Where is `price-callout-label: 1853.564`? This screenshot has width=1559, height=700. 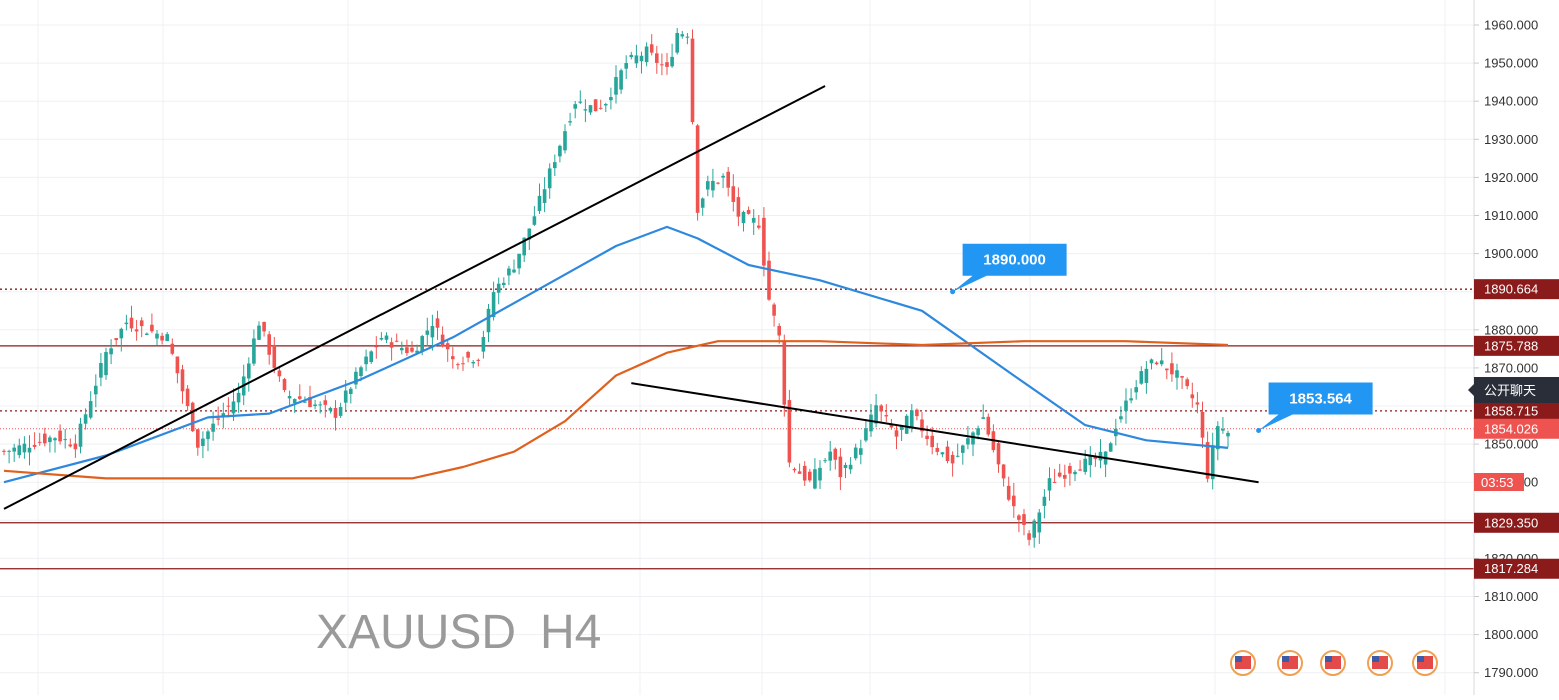
price-callout-label: 1853.564 is located at coordinates (1320, 399).